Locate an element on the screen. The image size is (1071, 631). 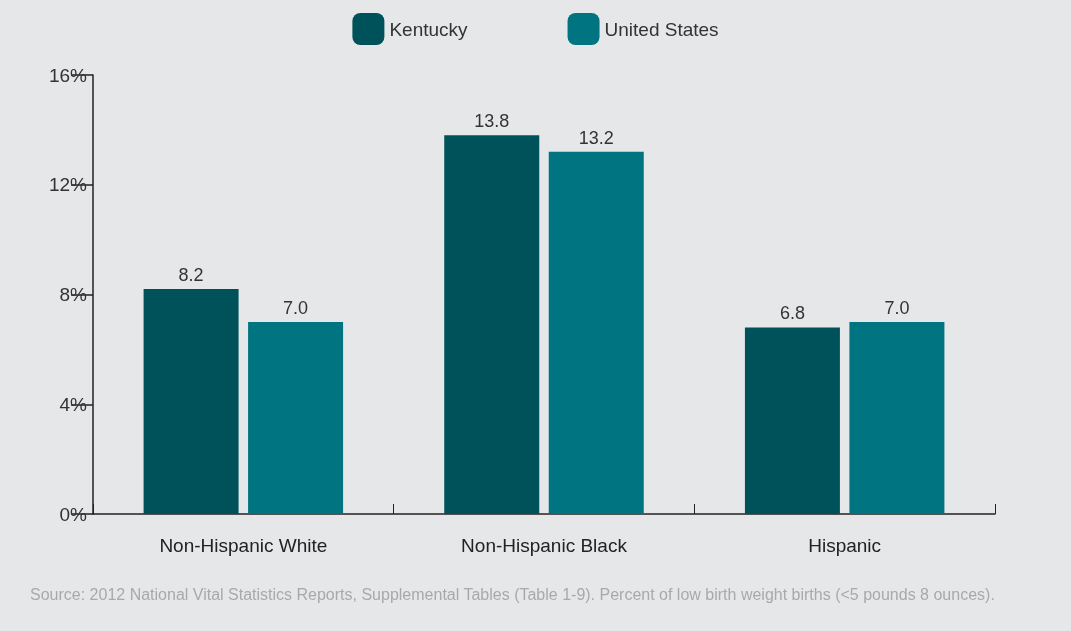
data-label: 13.2 is located at coordinates (596, 137).